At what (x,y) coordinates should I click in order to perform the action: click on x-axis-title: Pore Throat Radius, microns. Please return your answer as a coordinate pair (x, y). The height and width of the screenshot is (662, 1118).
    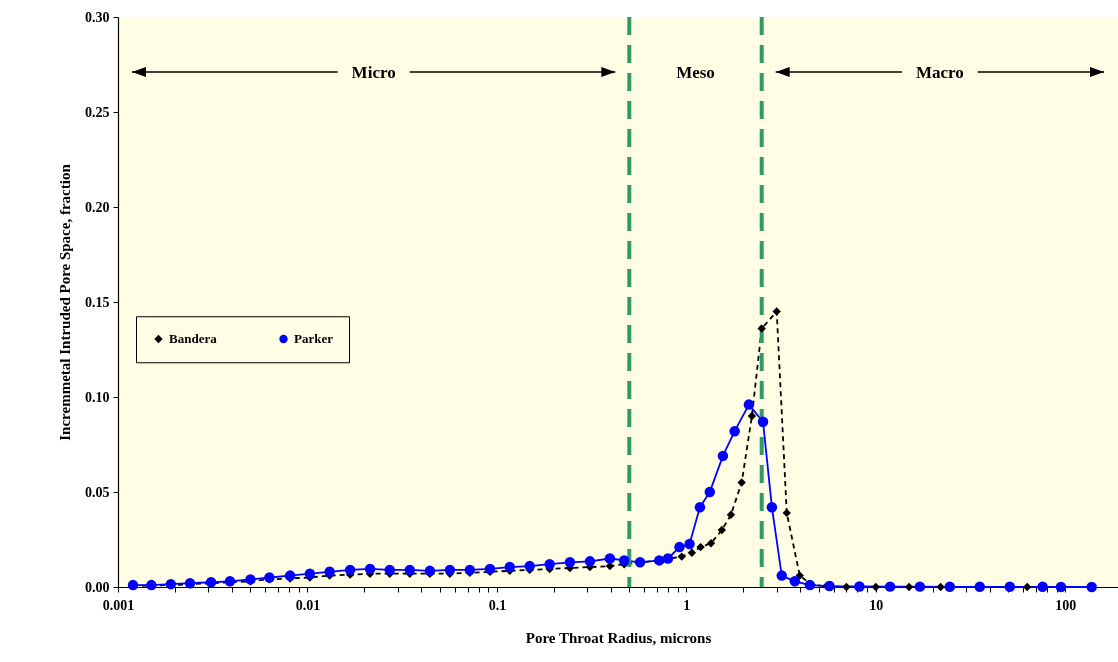
    Looking at the image, I should click on (618, 637).